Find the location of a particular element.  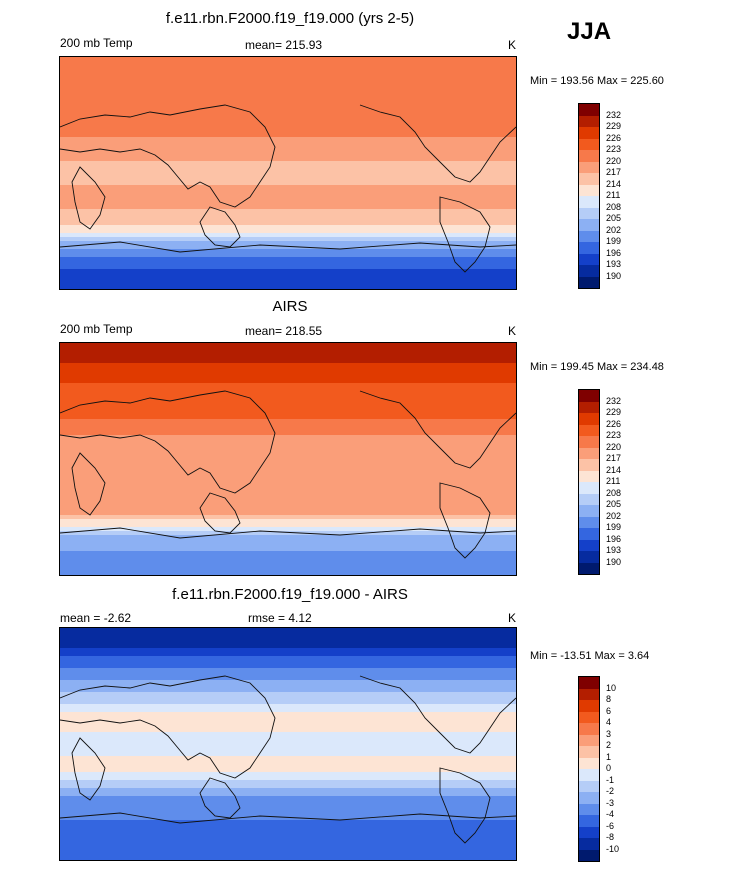

panel2-unit: K is located at coordinates (512, 331).